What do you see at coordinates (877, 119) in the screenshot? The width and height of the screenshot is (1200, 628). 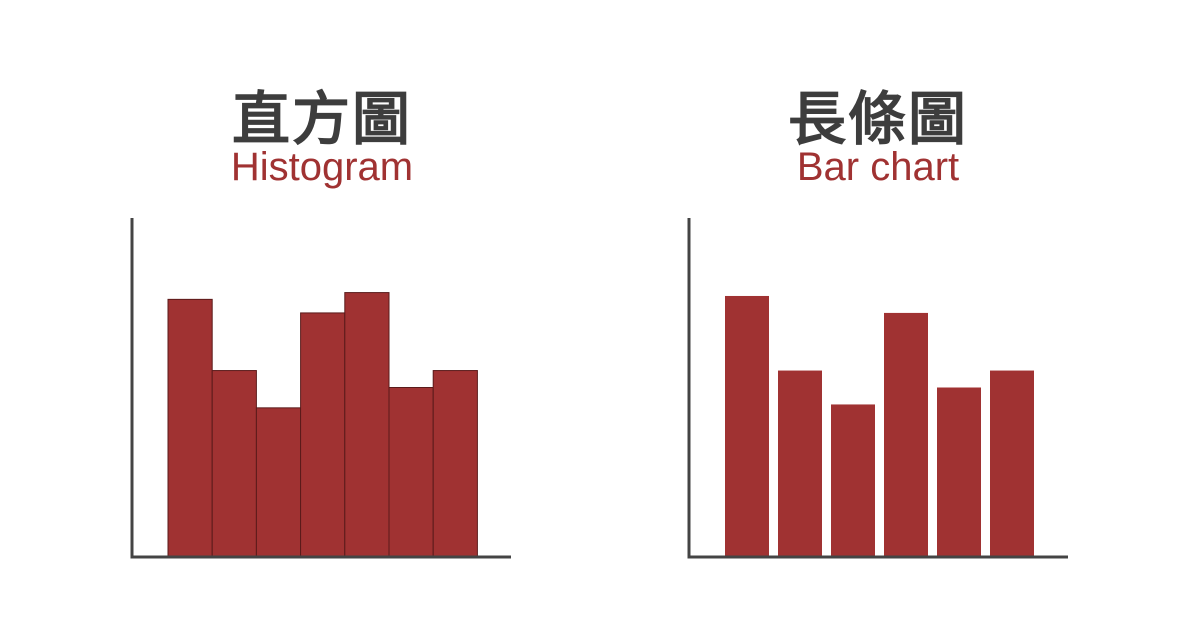 I see `bar-chart-title: 長條圖` at bounding box center [877, 119].